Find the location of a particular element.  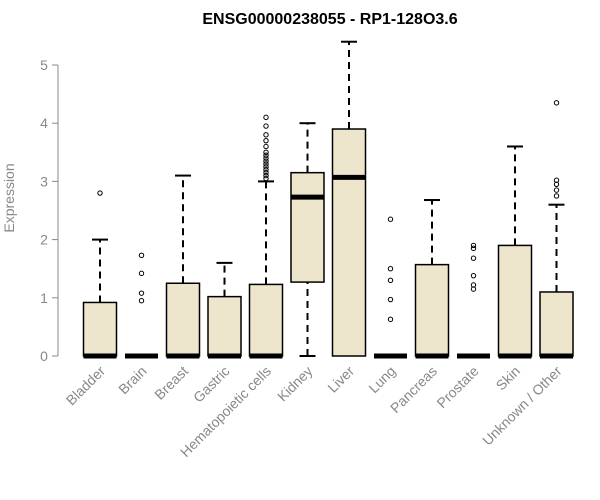

y-tick-label: 5 is located at coordinates (44, 65).